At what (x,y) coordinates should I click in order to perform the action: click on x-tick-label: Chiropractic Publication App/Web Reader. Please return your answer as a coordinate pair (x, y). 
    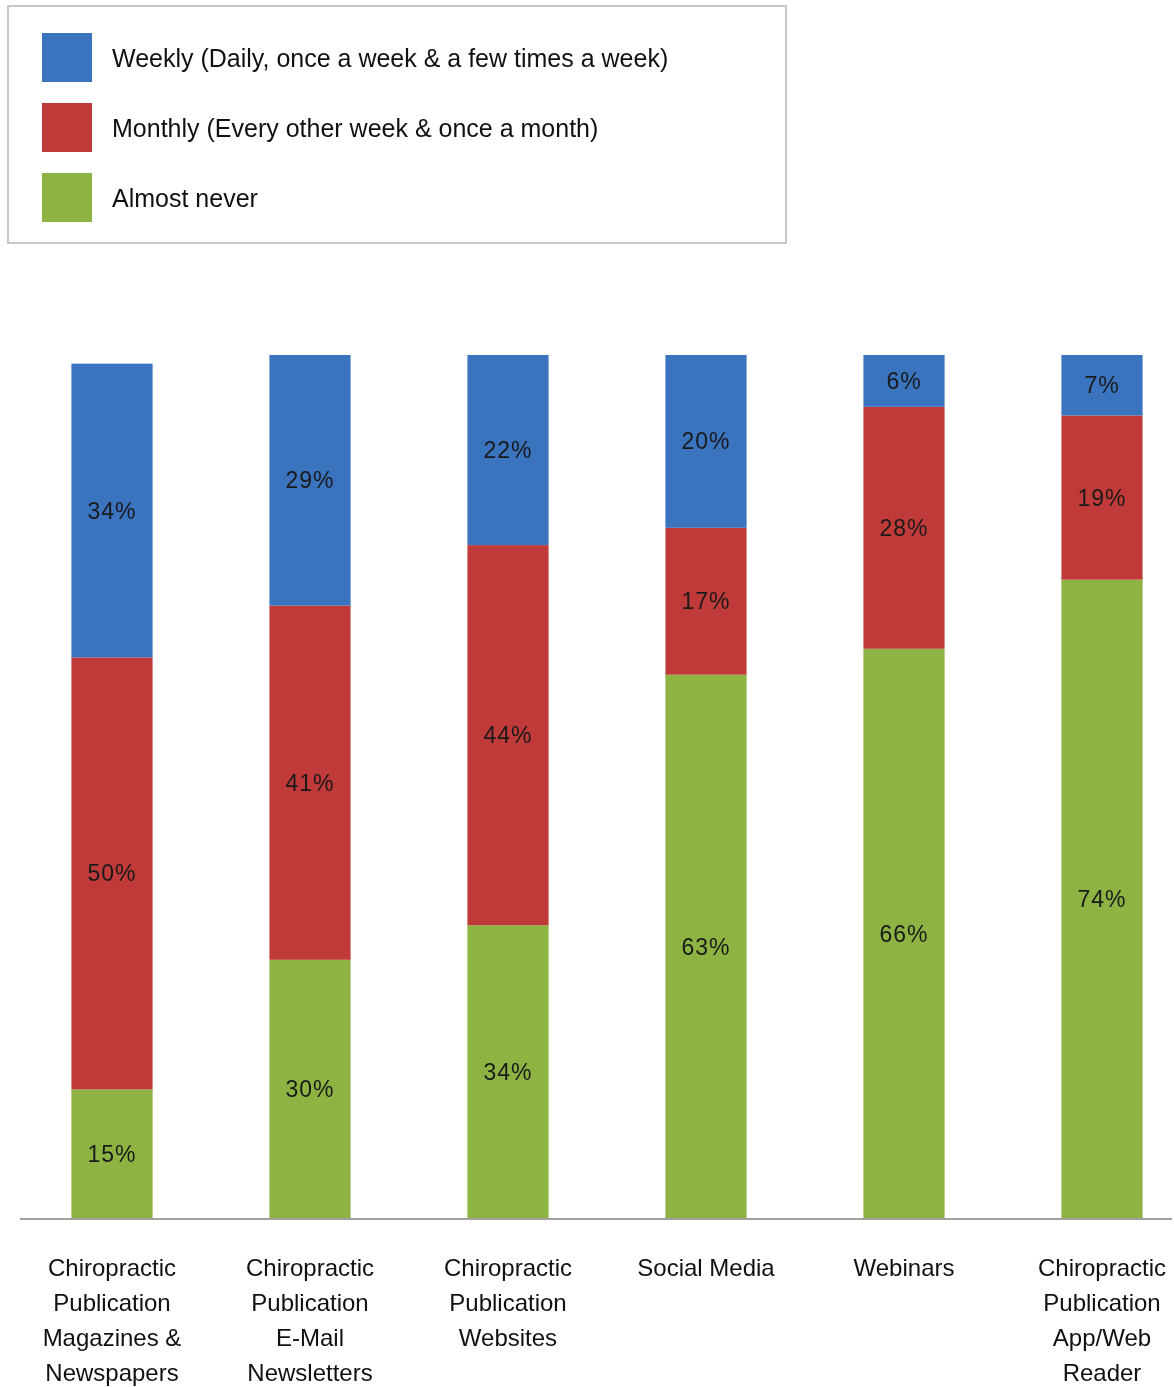
    Looking at the image, I should click on (1102, 1320).